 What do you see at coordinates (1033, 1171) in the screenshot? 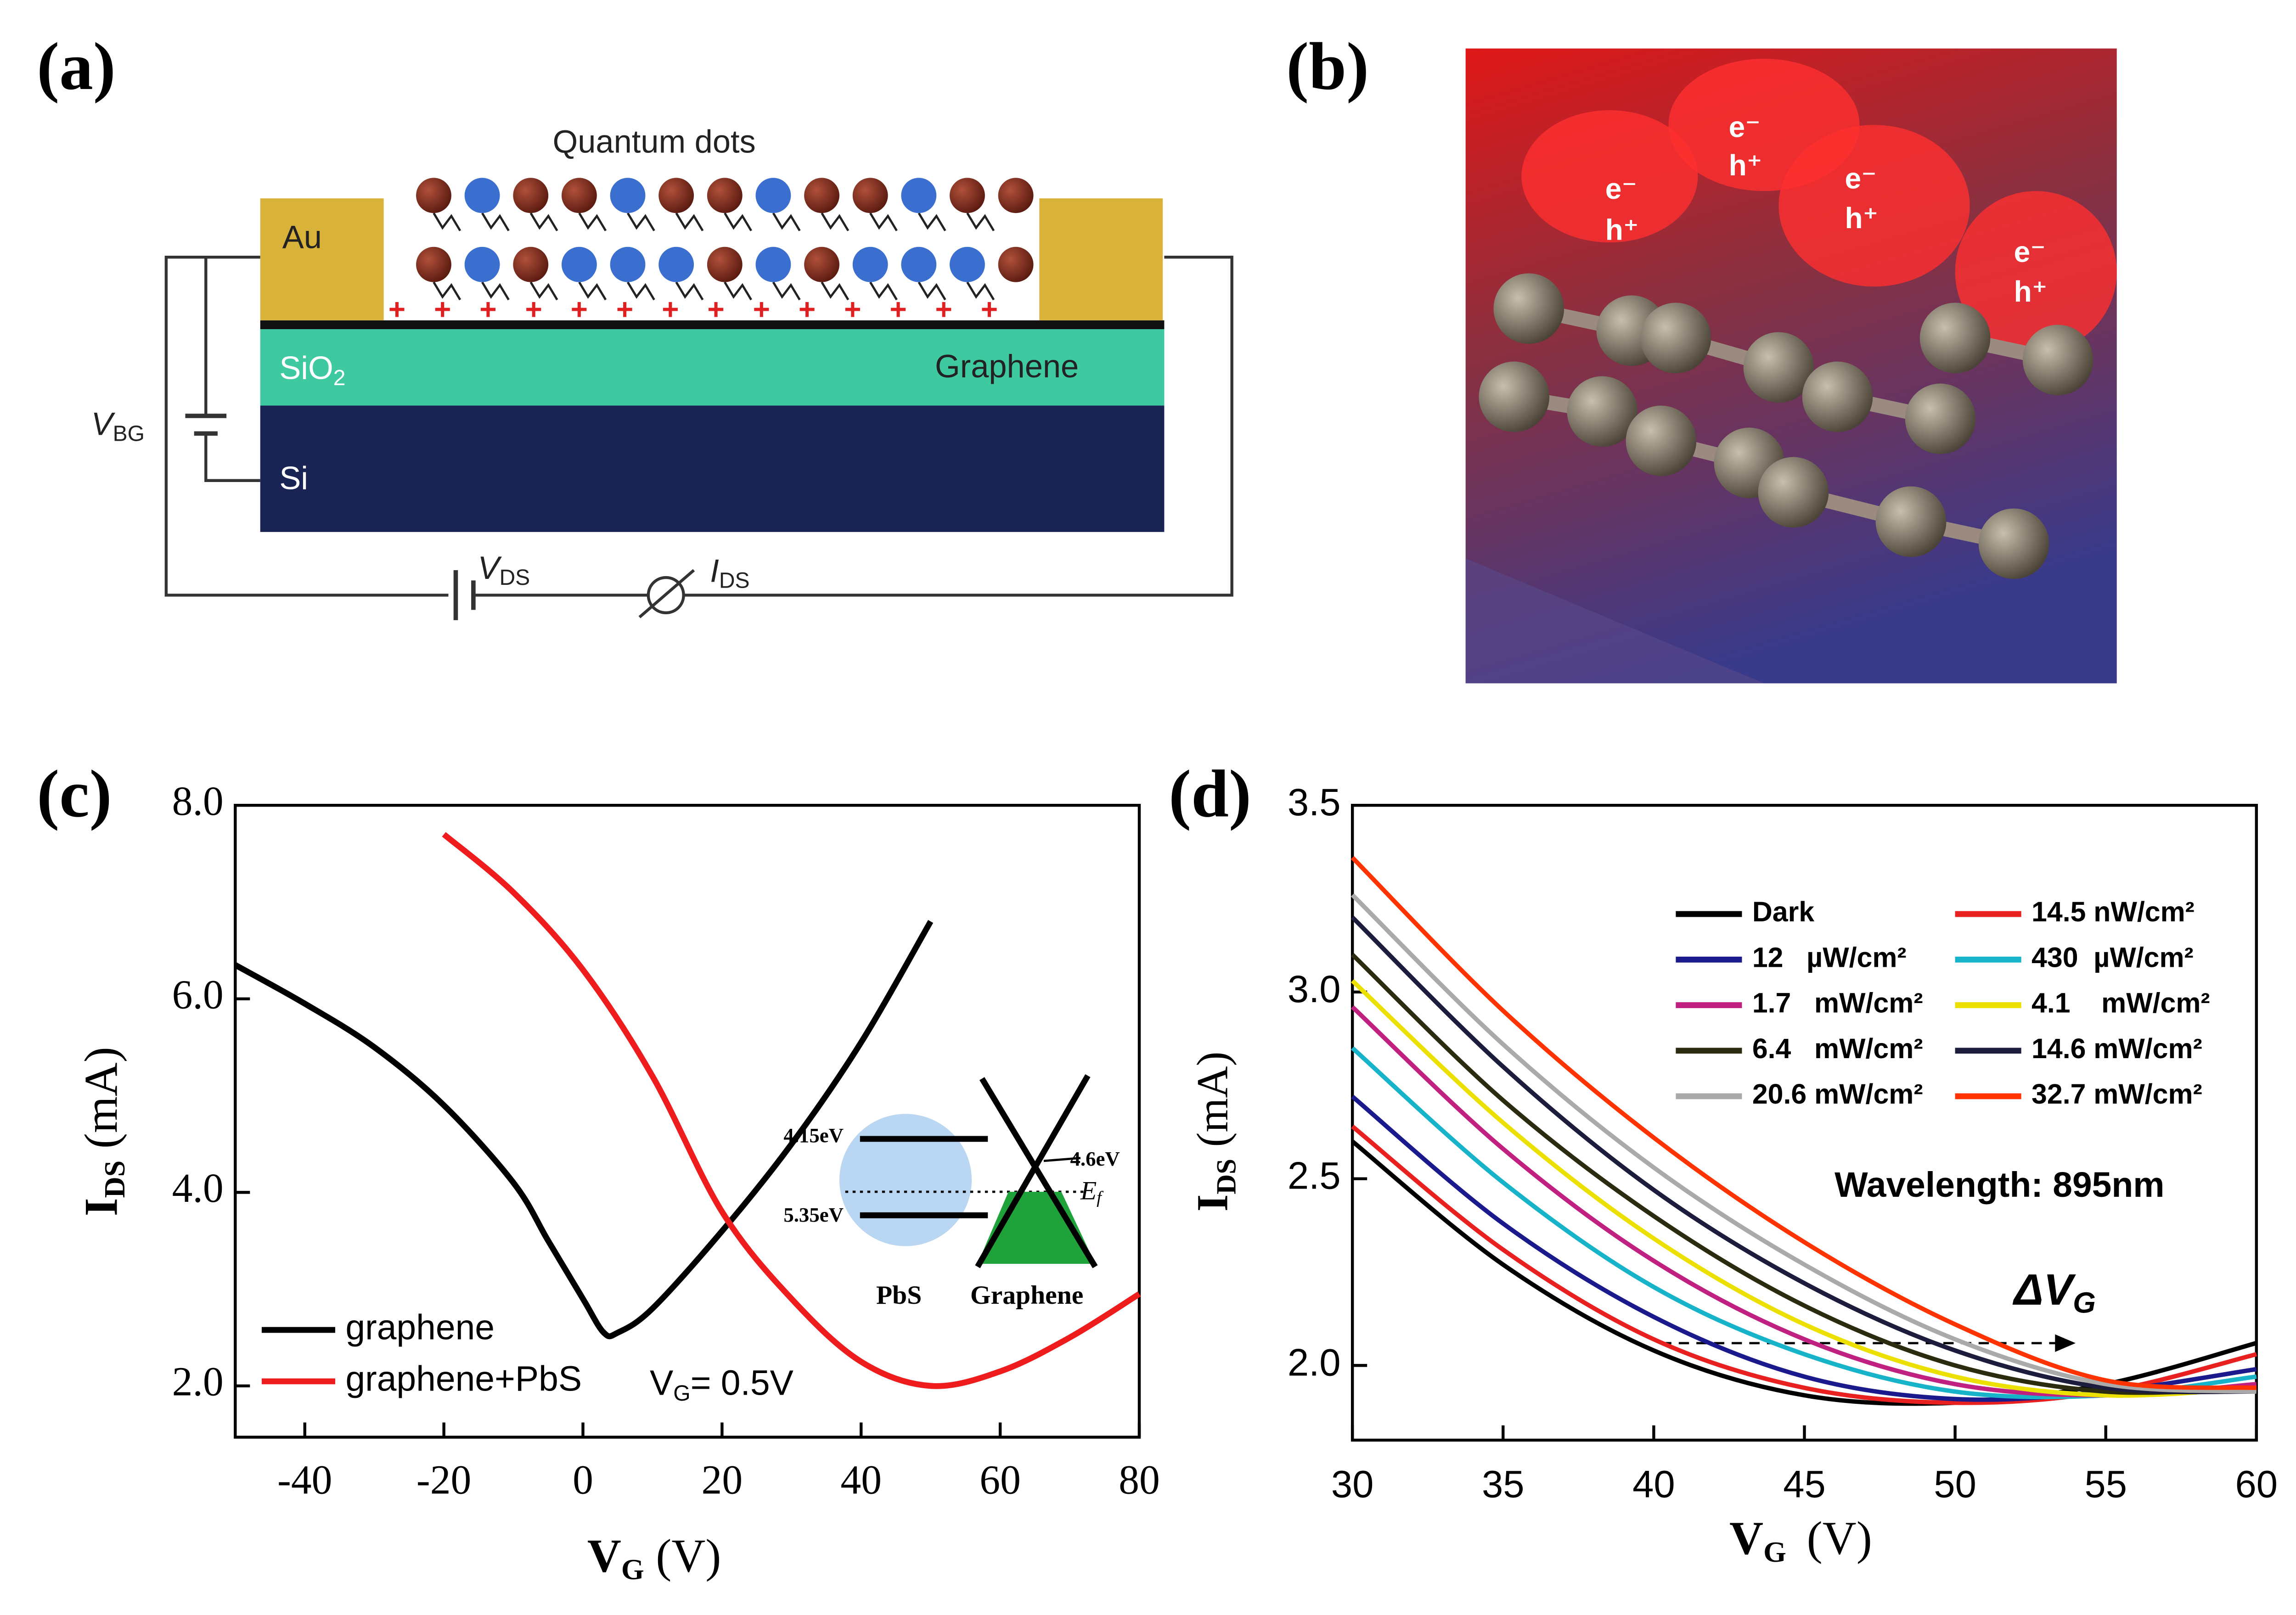
I see `cone` at bounding box center [1033, 1171].